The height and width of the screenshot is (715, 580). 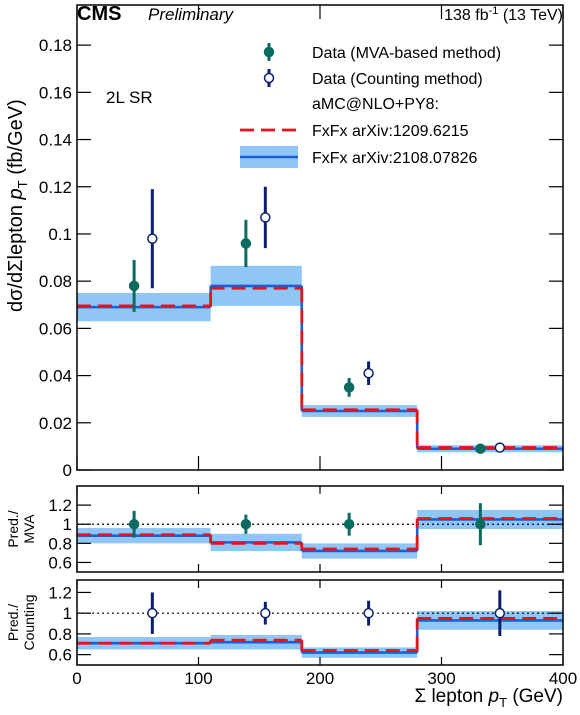 I want to click on x-label-part: Σ lepton, so click(x=451, y=696).